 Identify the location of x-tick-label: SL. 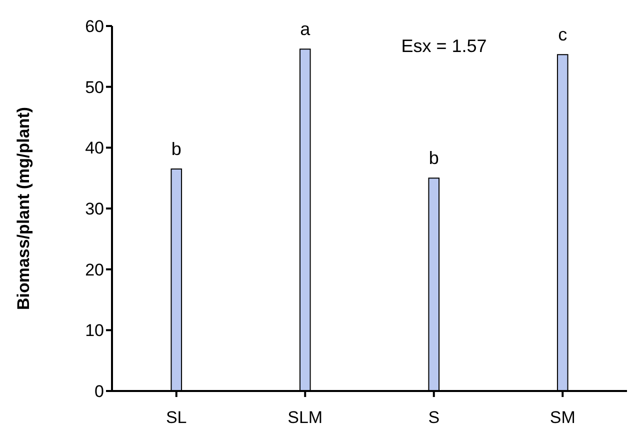
(176, 418).